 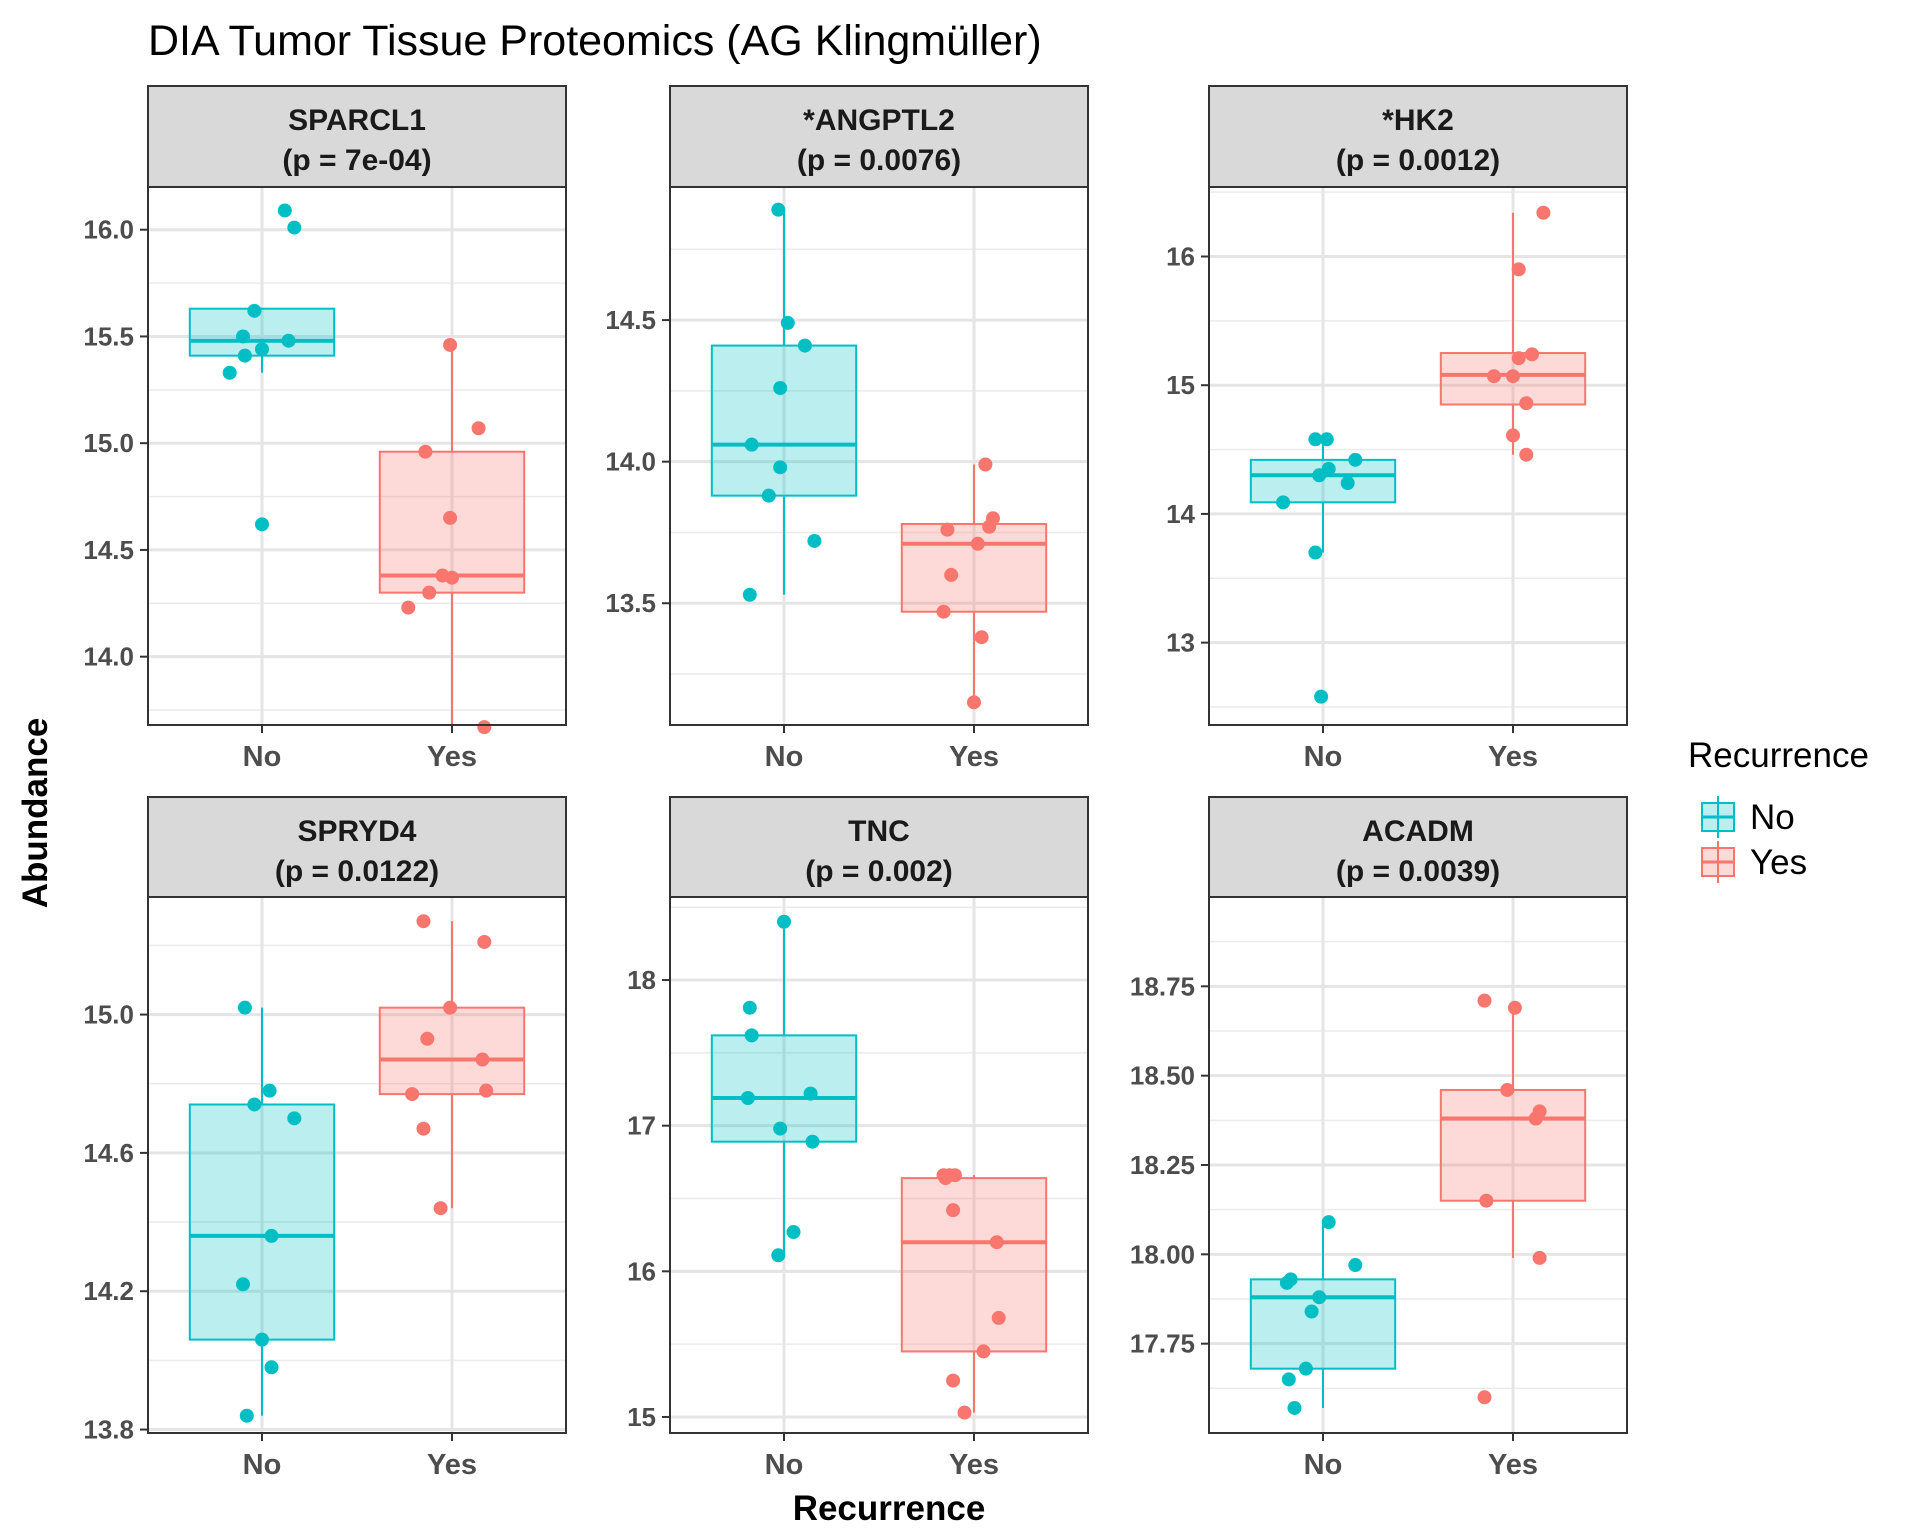 I want to click on y-tick-label: 18.50, so click(x=1162, y=1076).